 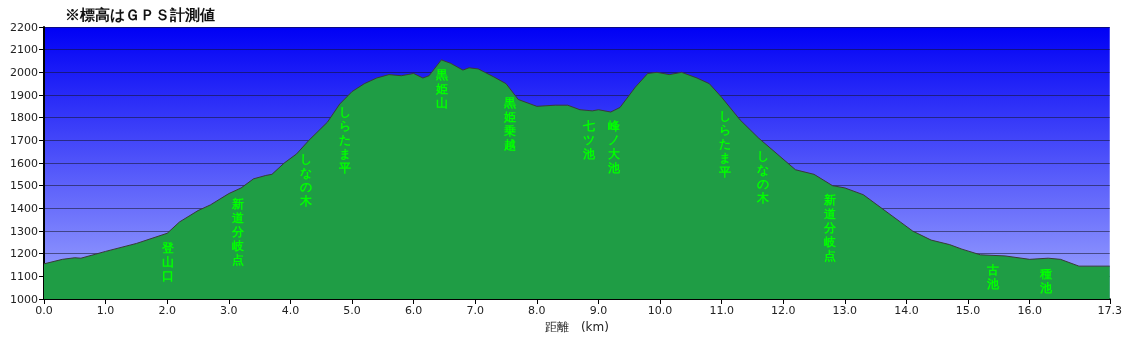 What do you see at coordinates (24, 276) in the screenshot?
I see `y-tick-label: 1100` at bounding box center [24, 276].